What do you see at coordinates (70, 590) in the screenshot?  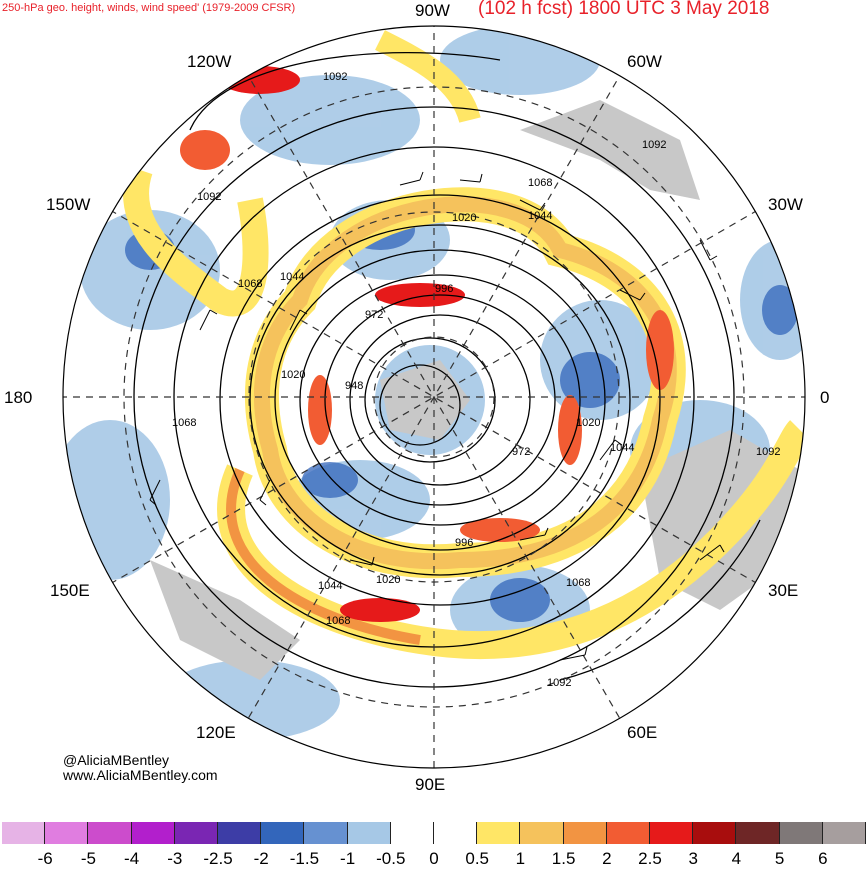 I see `longitude-label: 150E` at bounding box center [70, 590].